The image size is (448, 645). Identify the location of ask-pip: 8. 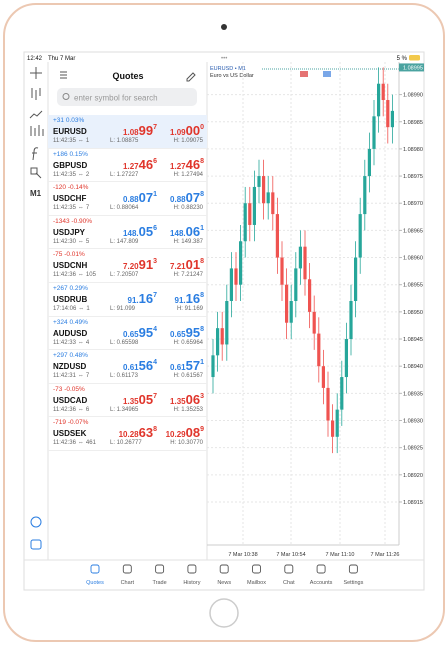
(202, 262).